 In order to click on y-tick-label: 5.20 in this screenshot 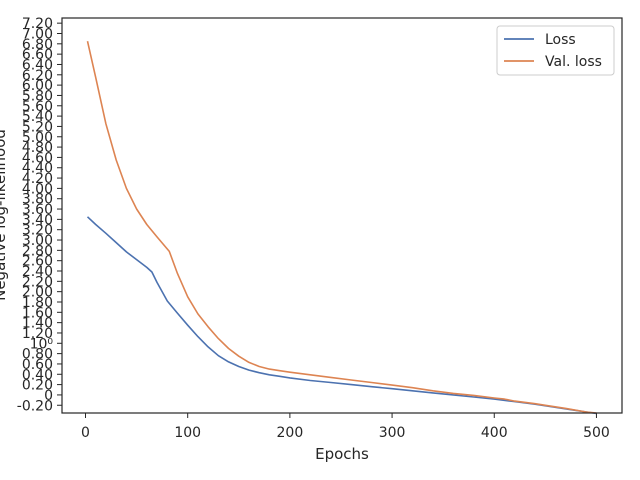, I will do `click(37, 127)`.